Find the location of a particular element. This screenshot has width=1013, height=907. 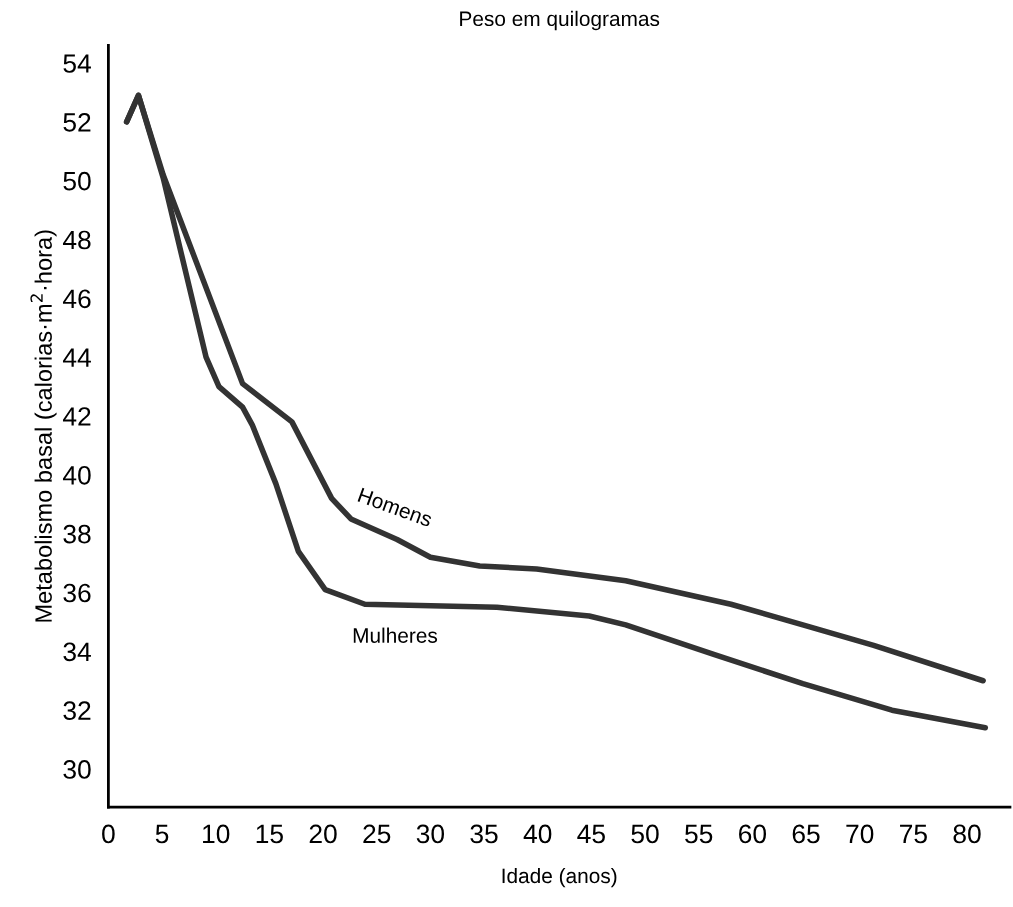

x-tick-label: 10 is located at coordinates (216, 834).